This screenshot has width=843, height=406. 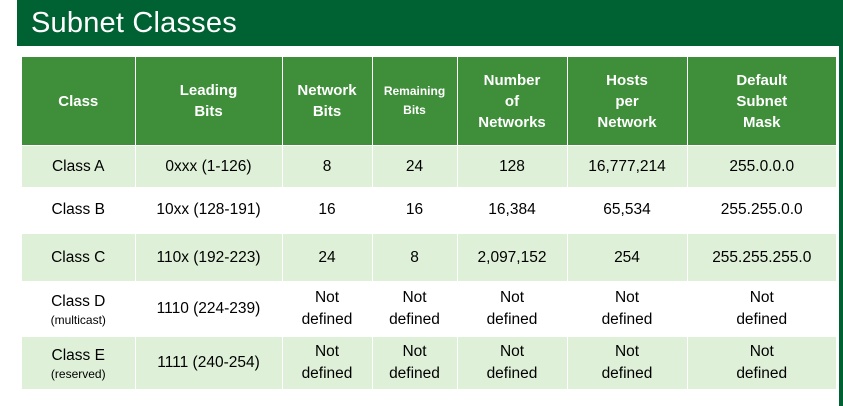 What do you see at coordinates (430, 23) in the screenshot?
I see `title-bar: Subnet Classes` at bounding box center [430, 23].